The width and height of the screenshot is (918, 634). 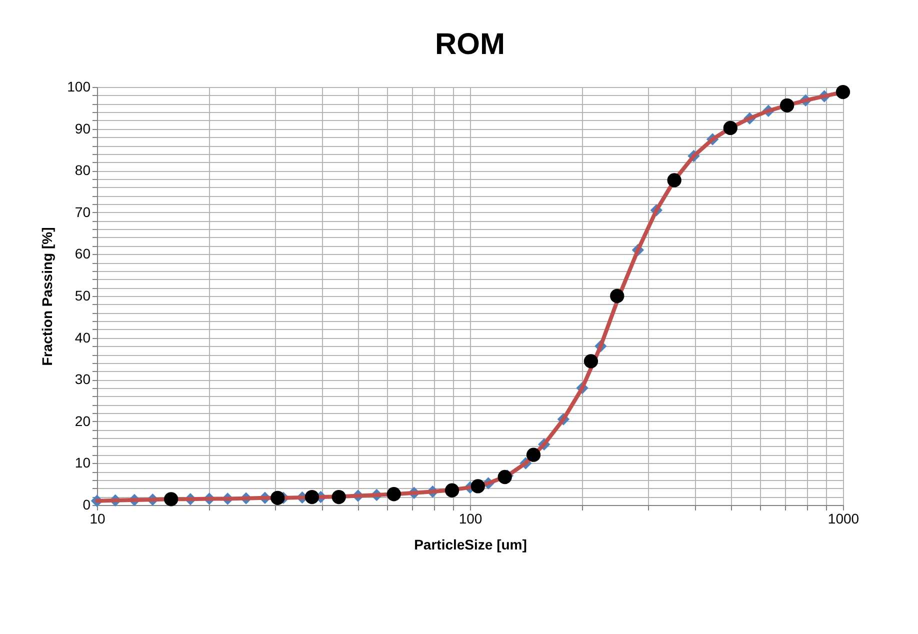 I want to click on y-tick-label: 50, so click(x=82, y=296).